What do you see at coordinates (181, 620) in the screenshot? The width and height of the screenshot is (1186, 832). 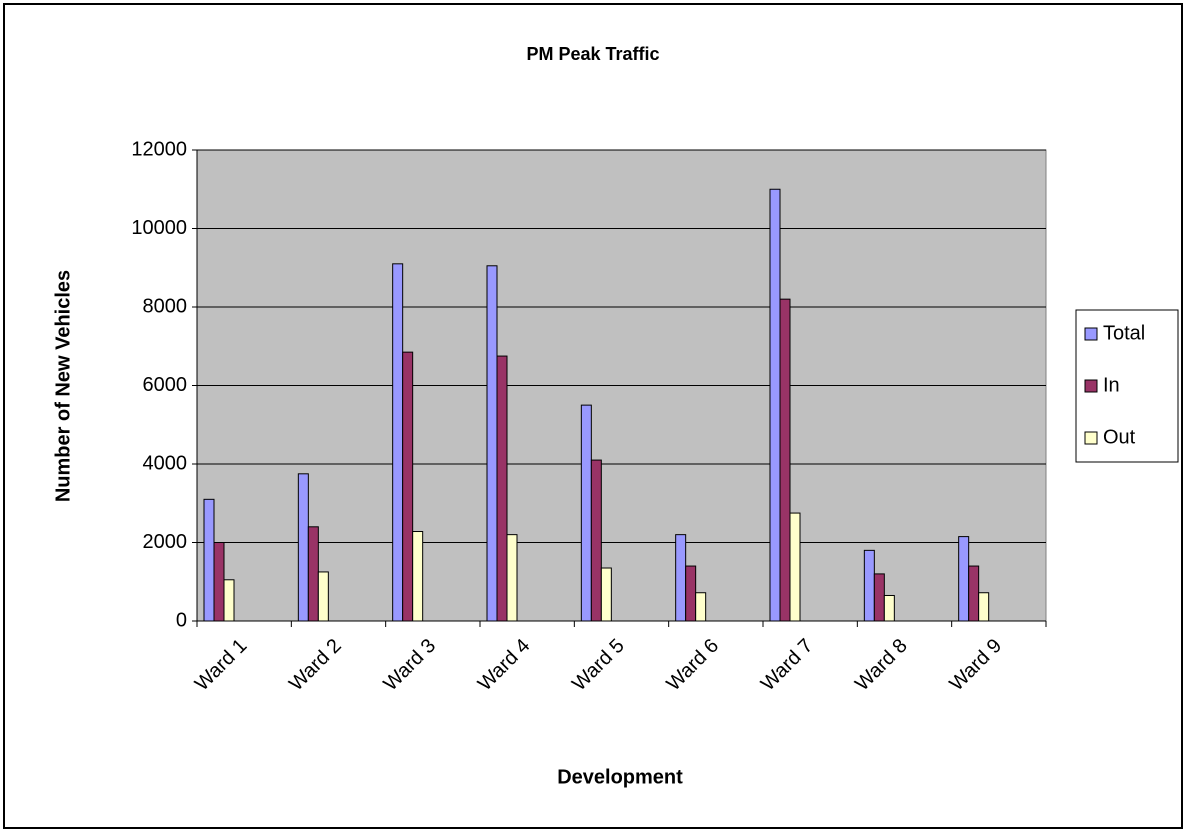 I see `y-tick-label: 0` at bounding box center [181, 620].